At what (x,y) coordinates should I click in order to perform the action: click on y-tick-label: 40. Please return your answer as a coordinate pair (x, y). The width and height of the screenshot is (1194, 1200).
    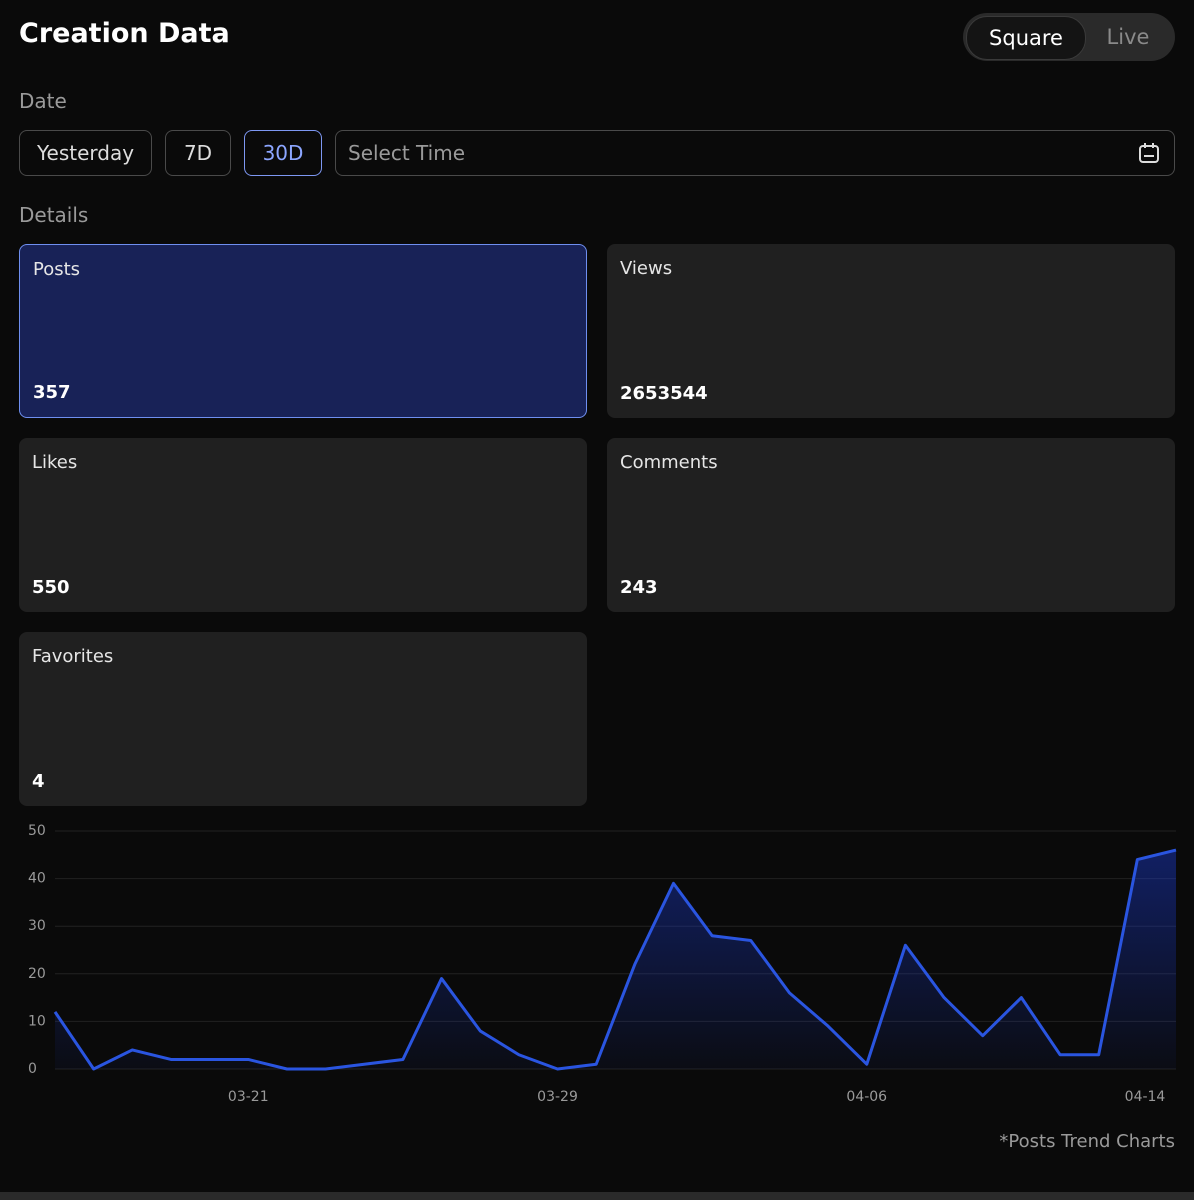
    Looking at the image, I should click on (37, 879).